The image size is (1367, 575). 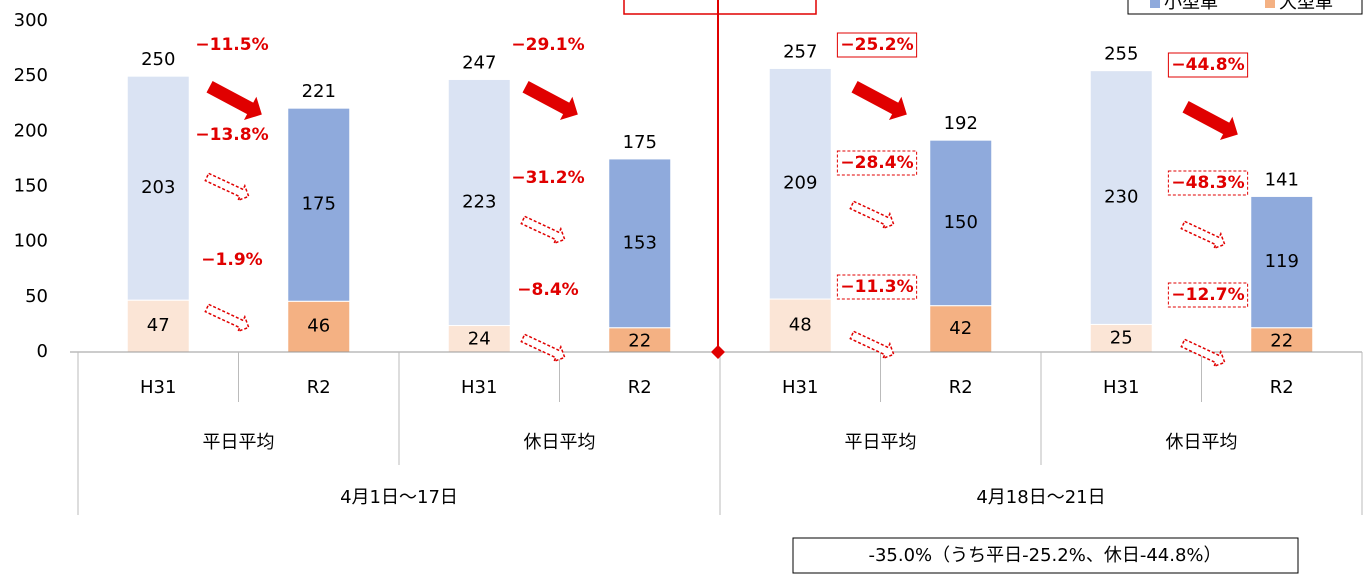 I want to click on data-label: 25, so click(x=1121, y=337).